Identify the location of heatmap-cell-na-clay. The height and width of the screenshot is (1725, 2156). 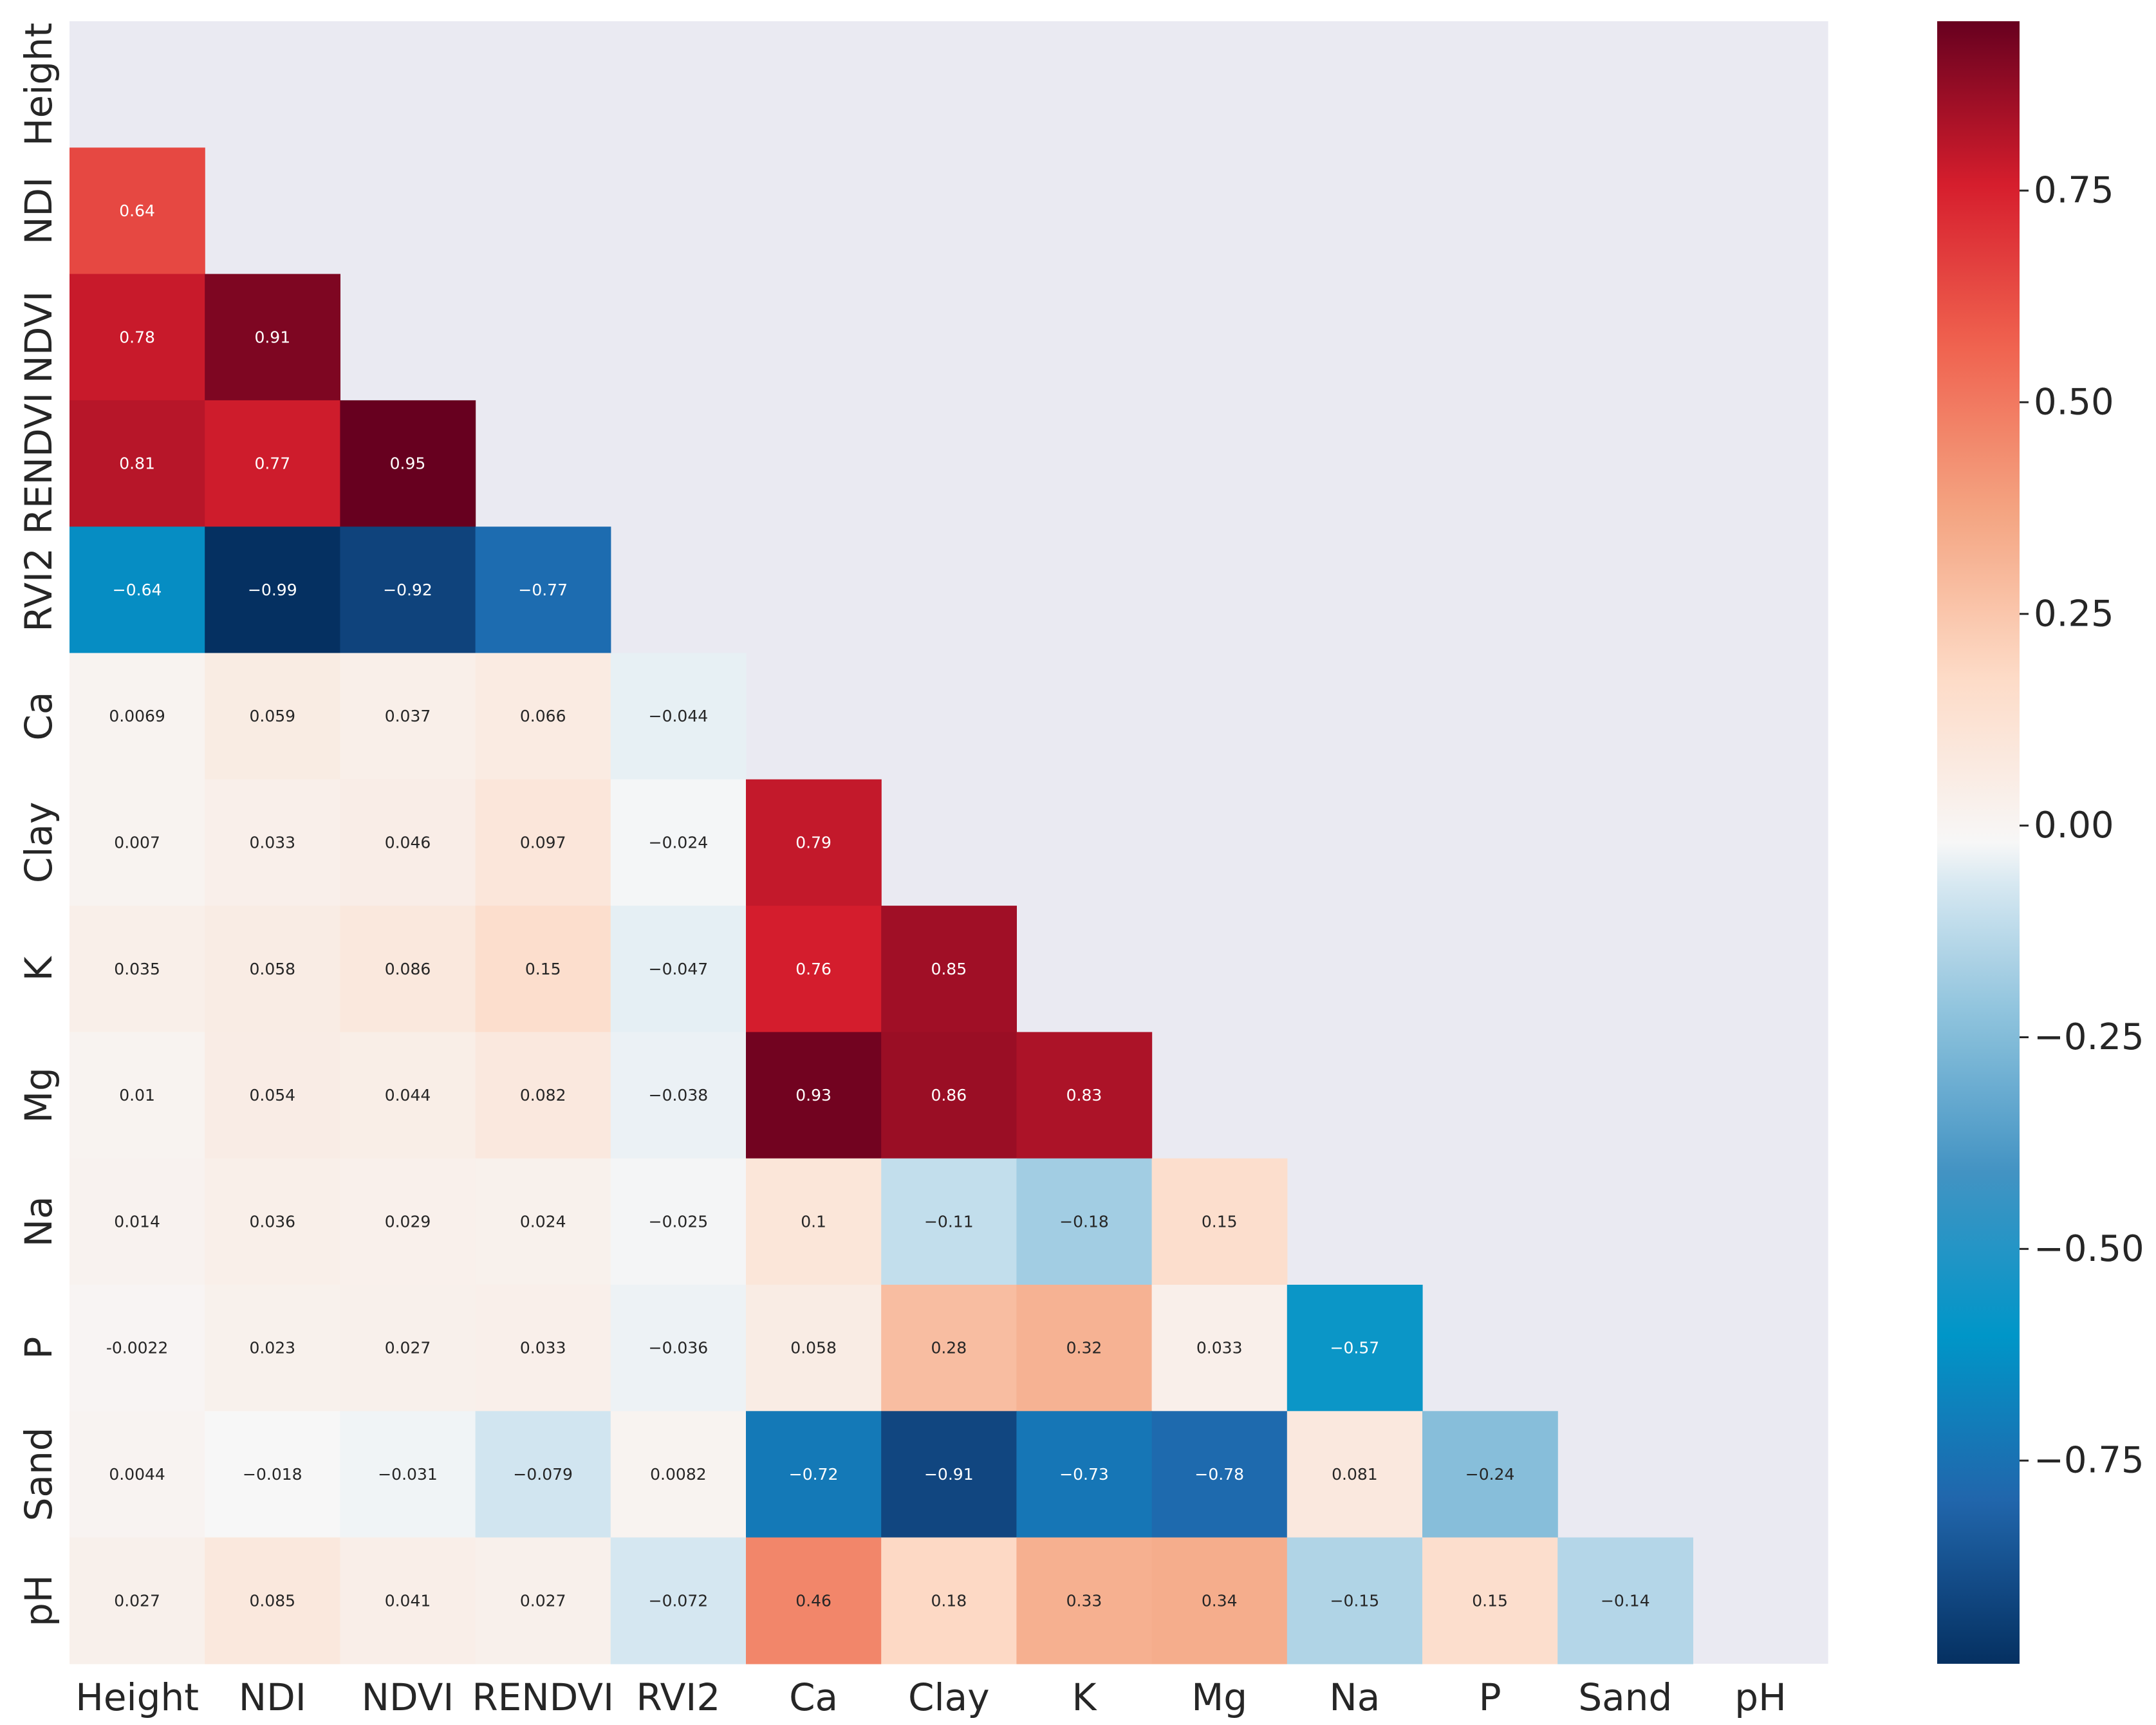
(949, 1221).